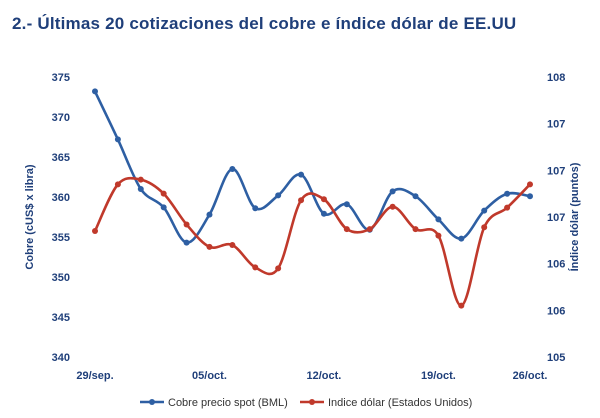 The height and width of the screenshot is (418, 600). What do you see at coordinates (574, 216) in the screenshot?
I see `right-axis-title: Índice dólar (puntos)` at bounding box center [574, 216].